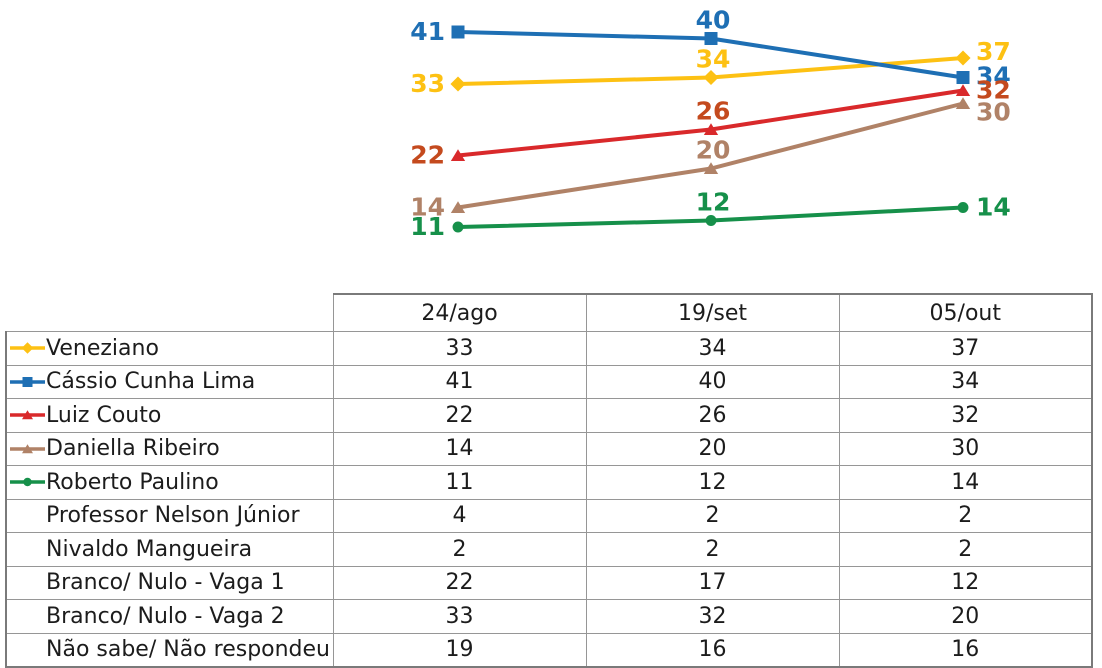 This screenshot has height=668, width=1102. What do you see at coordinates (169, 348) in the screenshot?
I see `row-label-cell: Veneziano` at bounding box center [169, 348].